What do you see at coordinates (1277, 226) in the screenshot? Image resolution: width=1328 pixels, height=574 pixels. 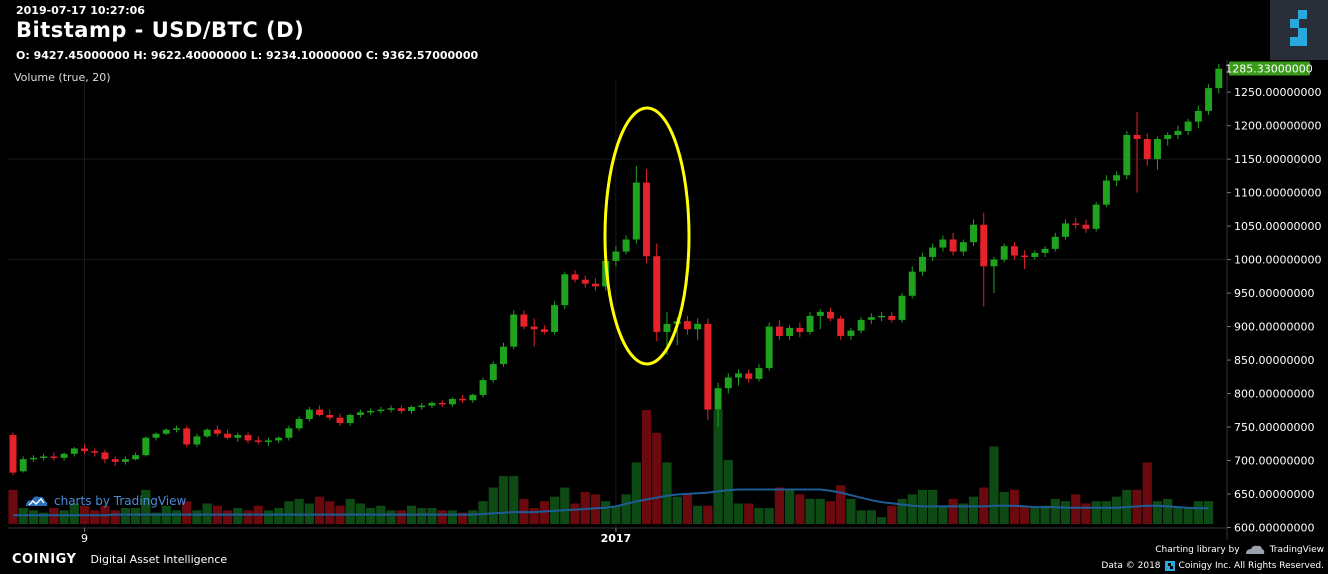 I see `y-tick-label: 1050.00000000` at bounding box center [1277, 226].